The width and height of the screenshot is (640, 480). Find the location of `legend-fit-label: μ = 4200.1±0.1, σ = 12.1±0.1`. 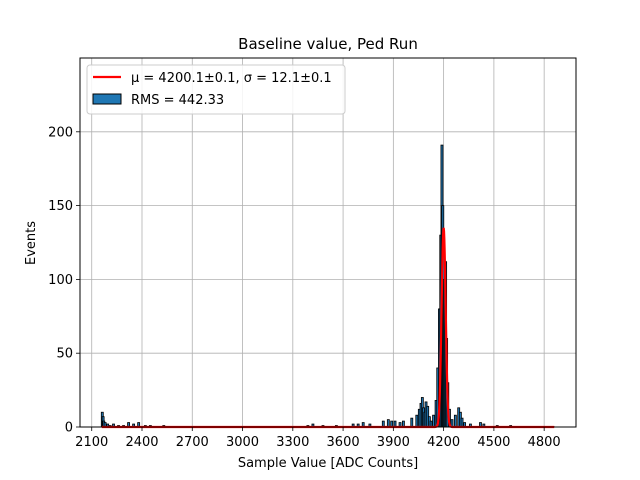

legend-fit-label: μ = 4200.1±0.1, σ = 12.1±0.1 is located at coordinates (231, 78).